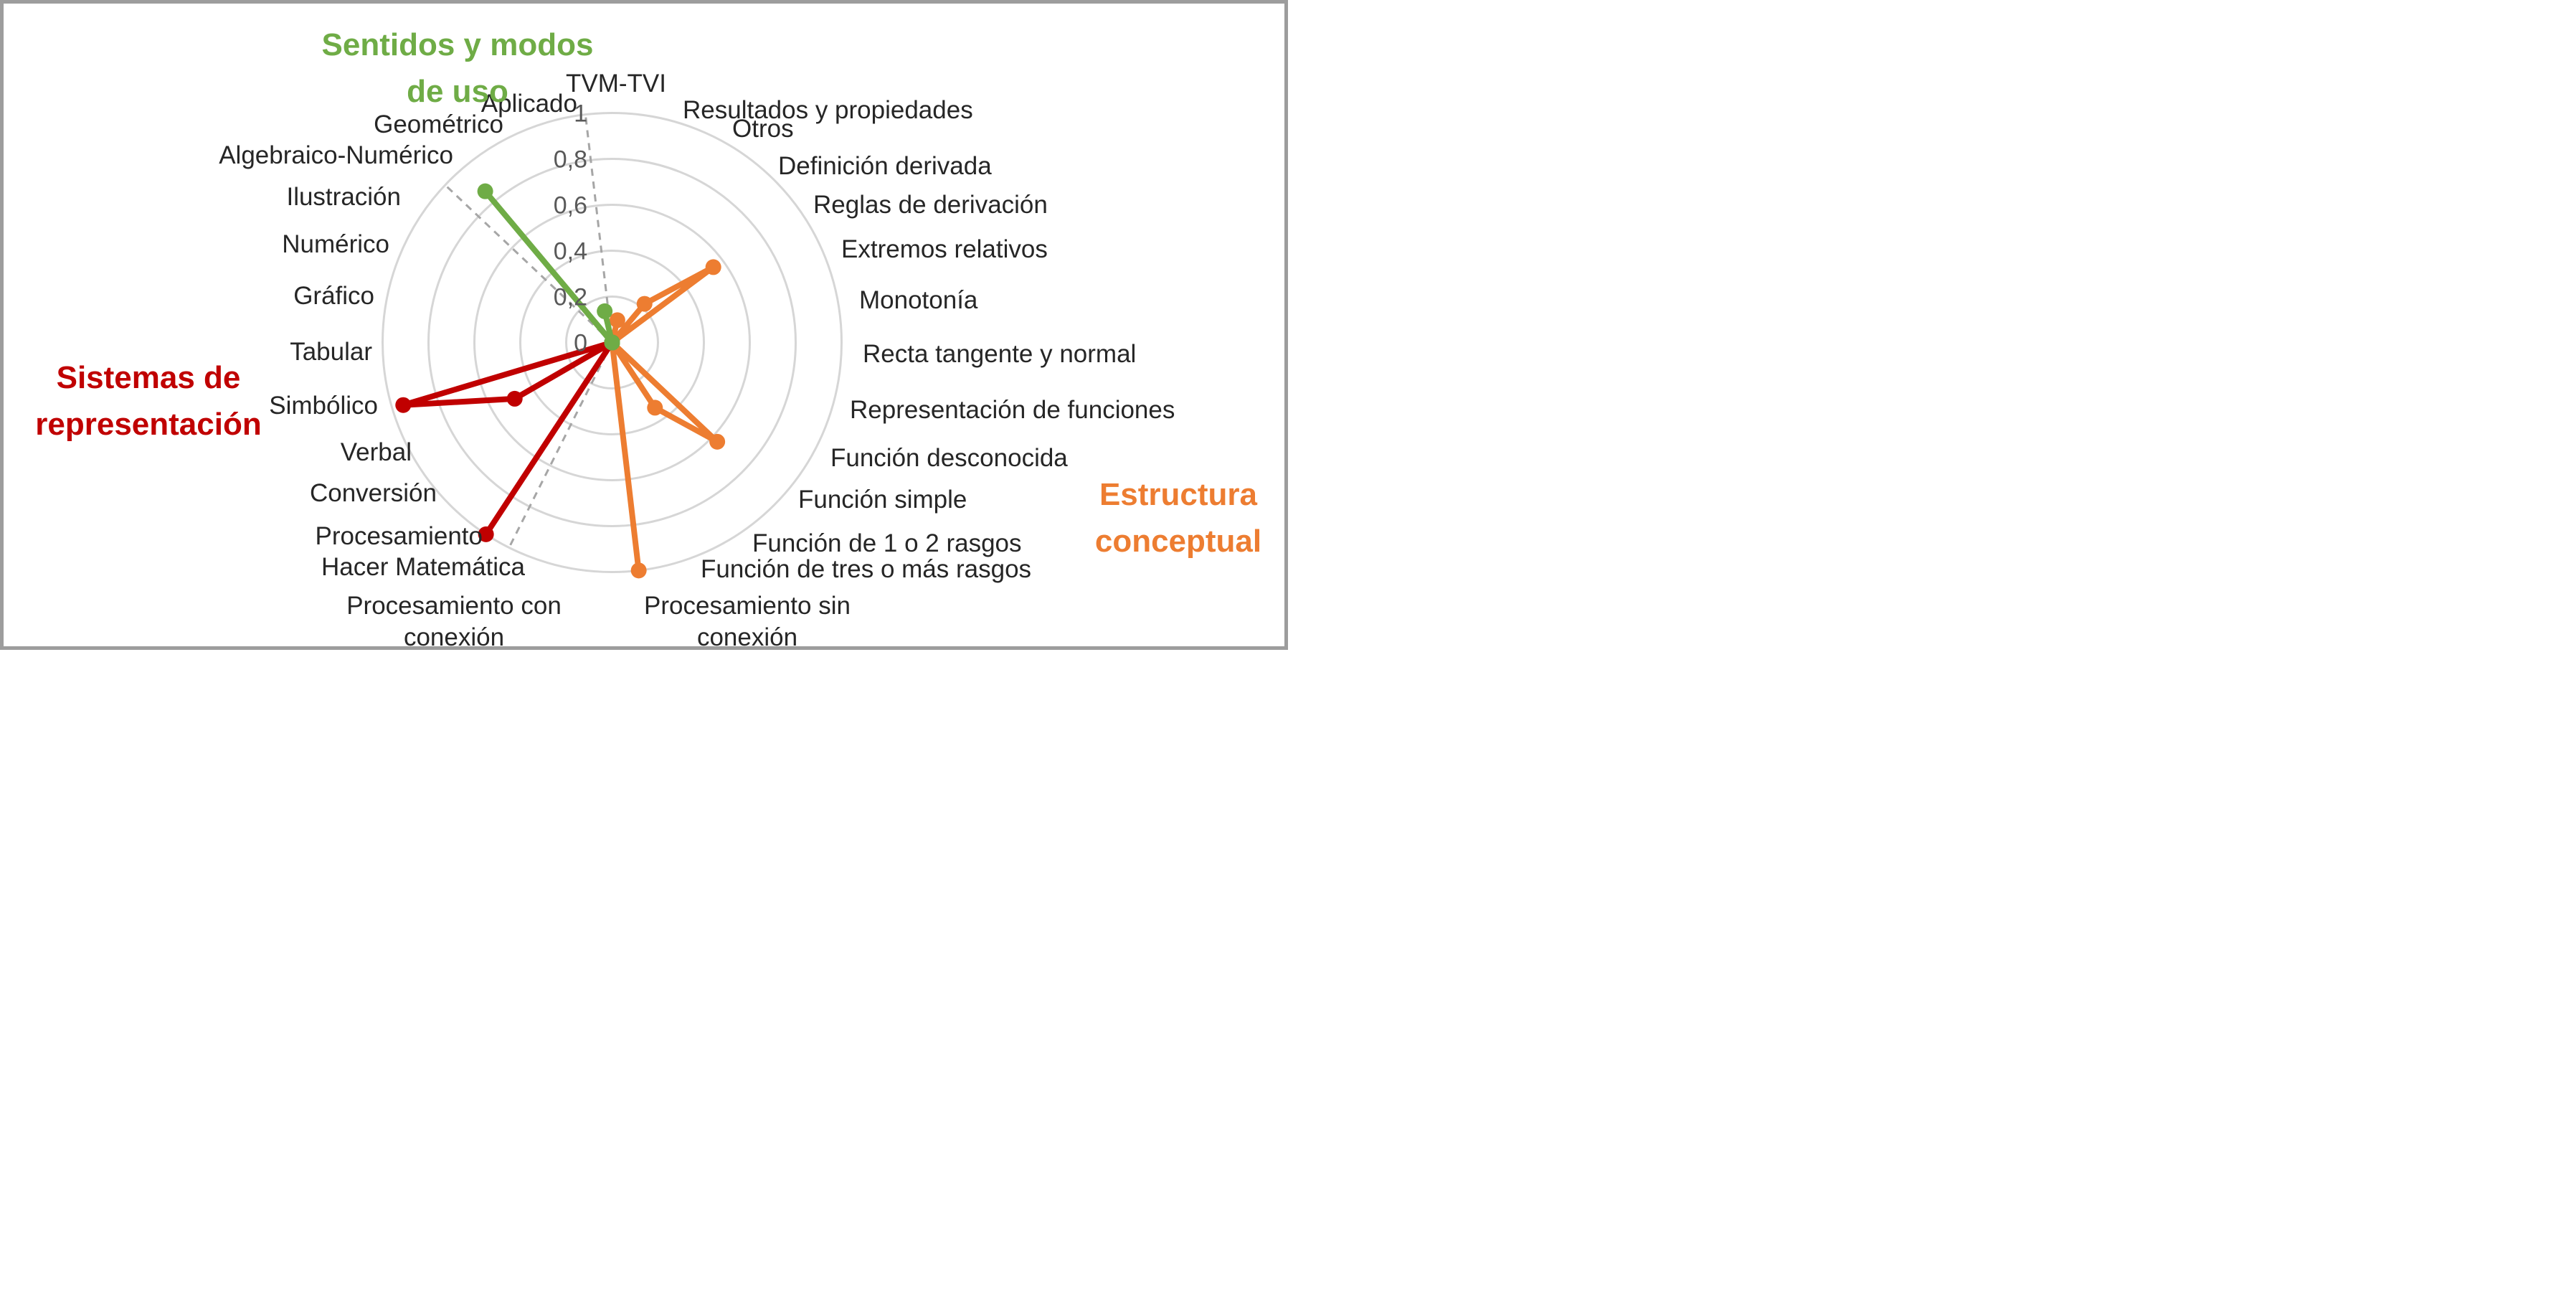 The width and height of the screenshot is (2576, 1299). Describe the element at coordinates (580, 343) in the screenshot. I see `radial-tick-label: 0` at that location.